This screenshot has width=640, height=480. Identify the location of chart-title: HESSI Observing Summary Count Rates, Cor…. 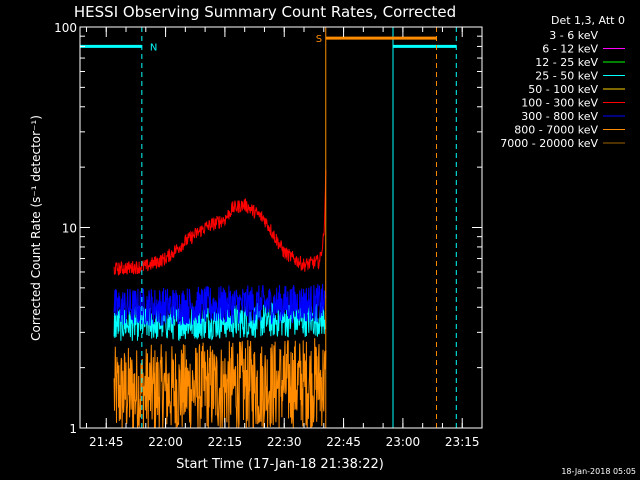
(265, 12).